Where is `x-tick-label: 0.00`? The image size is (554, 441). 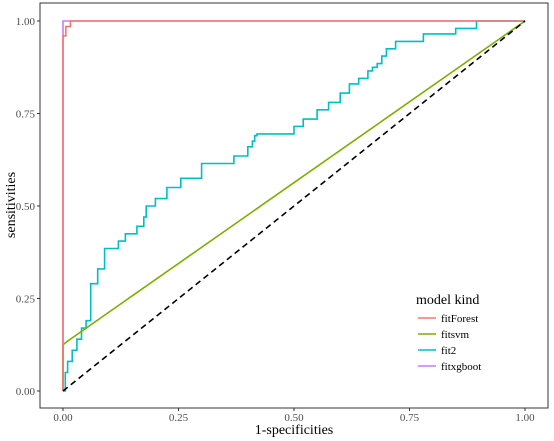
x-tick-label: 0.00 is located at coordinates (63, 418).